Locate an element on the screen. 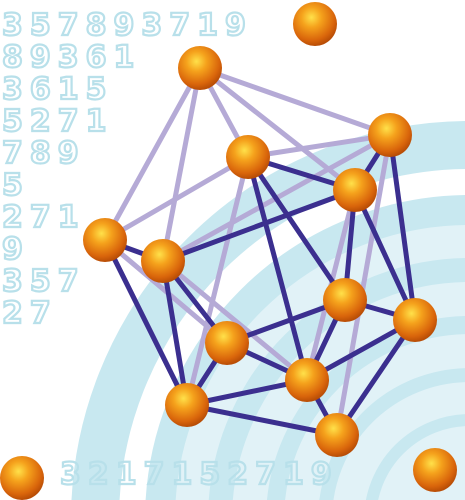  digit-row: 5271 is located at coordinates (58, 121).